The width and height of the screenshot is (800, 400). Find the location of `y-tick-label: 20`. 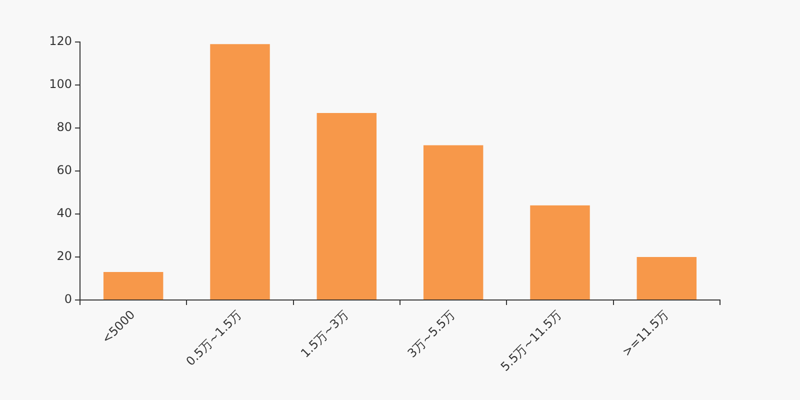

y-tick-label: 20 is located at coordinates (64, 256).